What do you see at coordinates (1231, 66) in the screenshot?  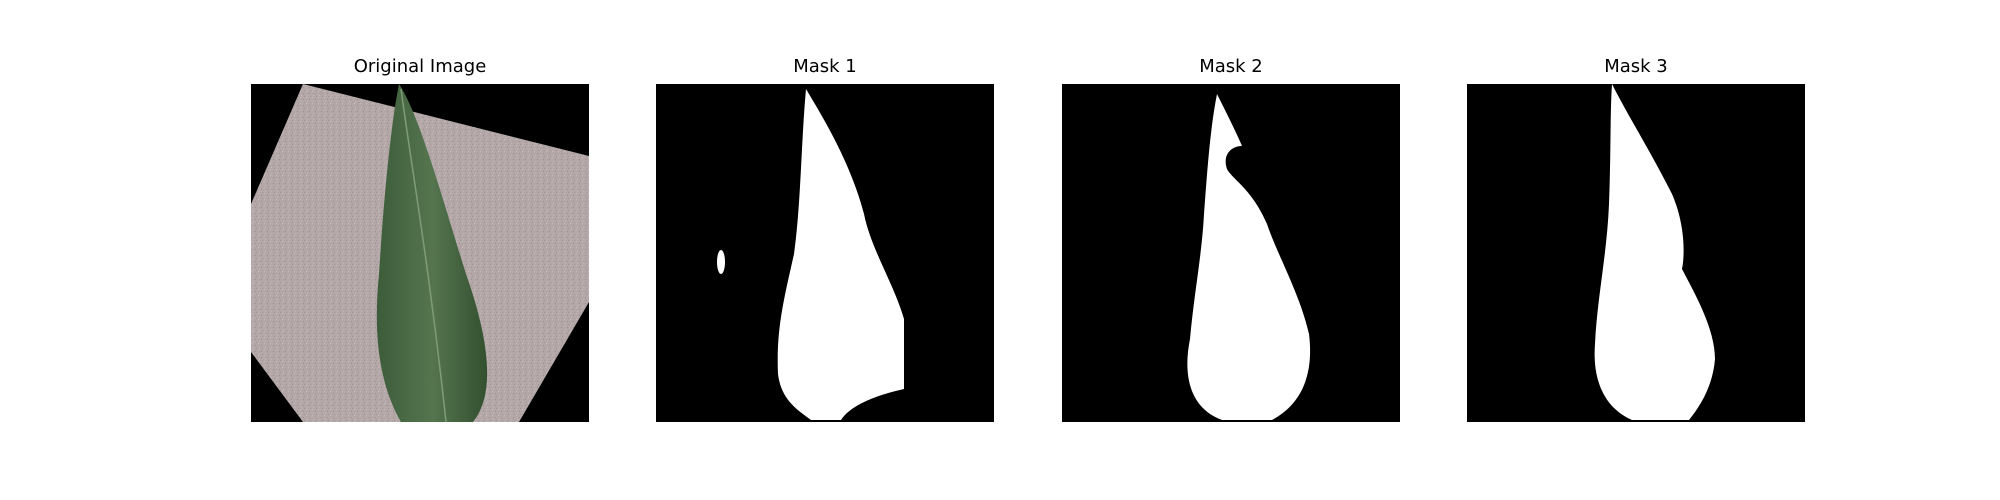 I see `panel-title-mask-2: Mask 2` at bounding box center [1231, 66].